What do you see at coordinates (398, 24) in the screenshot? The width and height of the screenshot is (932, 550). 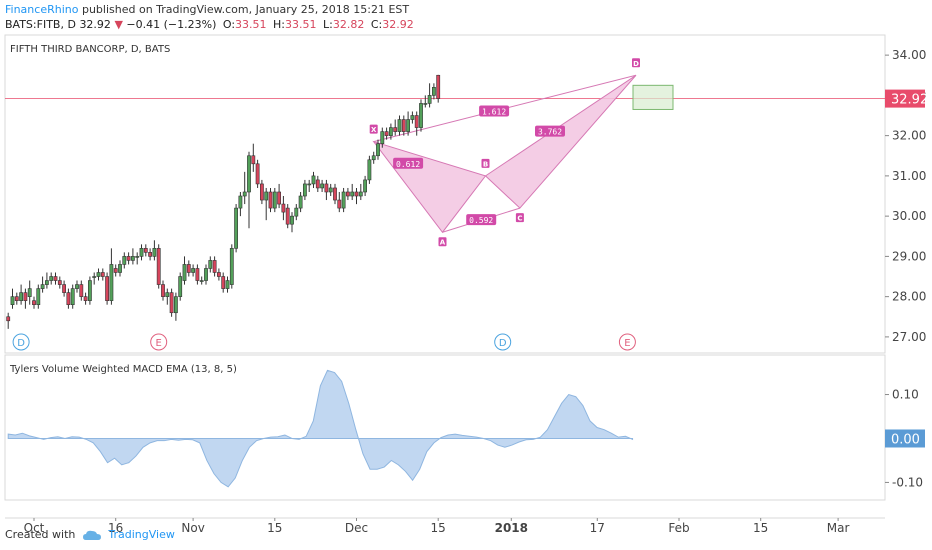 I see `close-value: 32.92` at bounding box center [398, 24].